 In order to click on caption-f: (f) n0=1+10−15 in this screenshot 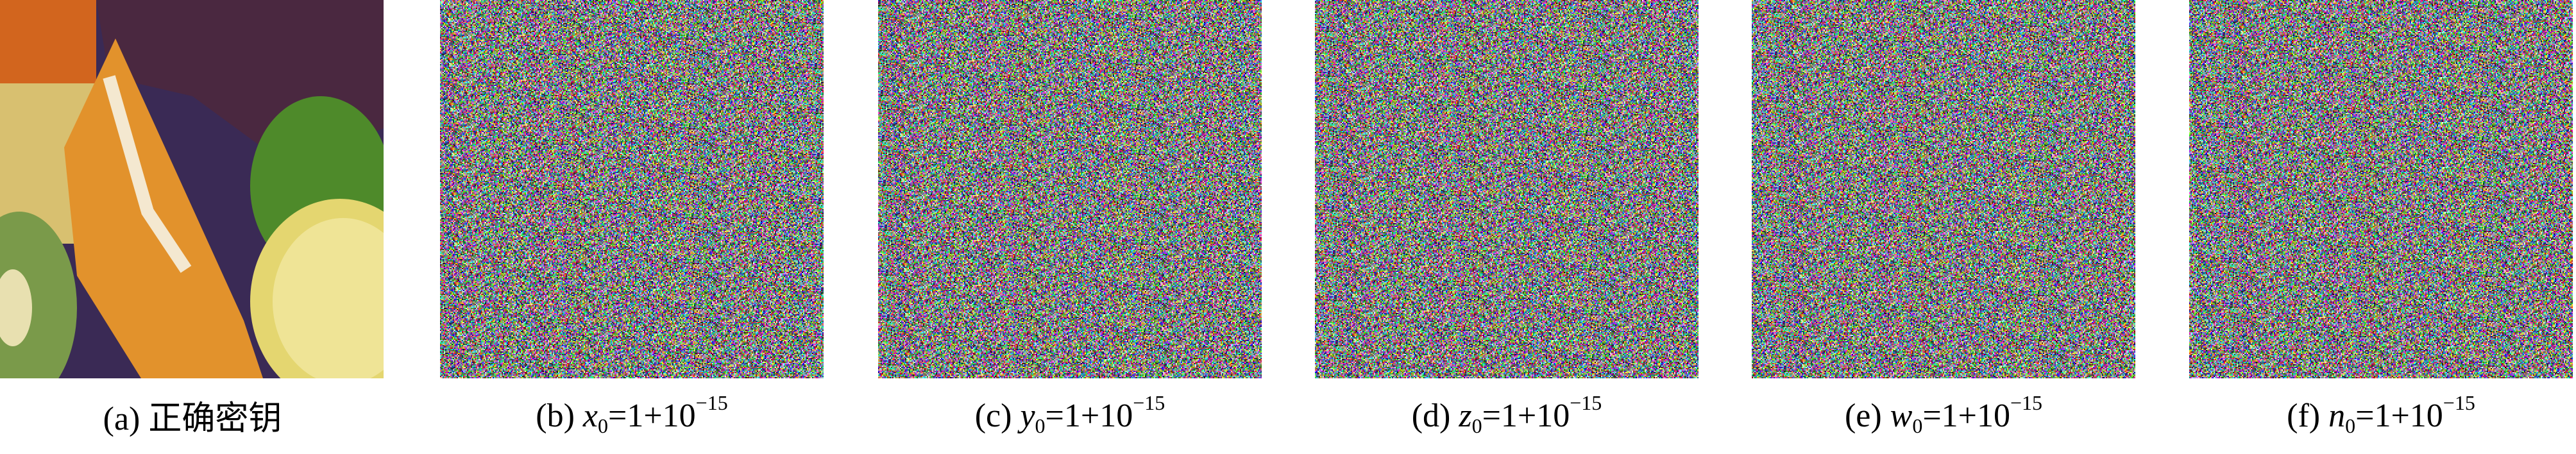, I will do `click(2366, 414)`.